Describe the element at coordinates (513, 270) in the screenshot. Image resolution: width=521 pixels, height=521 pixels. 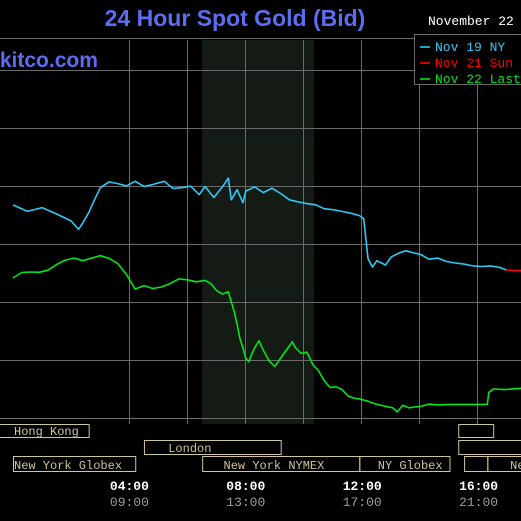
I see `series-line-nov-21-sun` at that location.